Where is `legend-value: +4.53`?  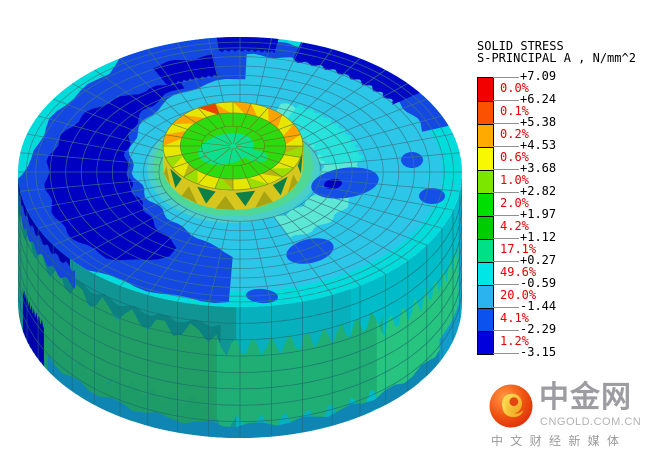
legend-value: +4.53 is located at coordinates (538, 145).